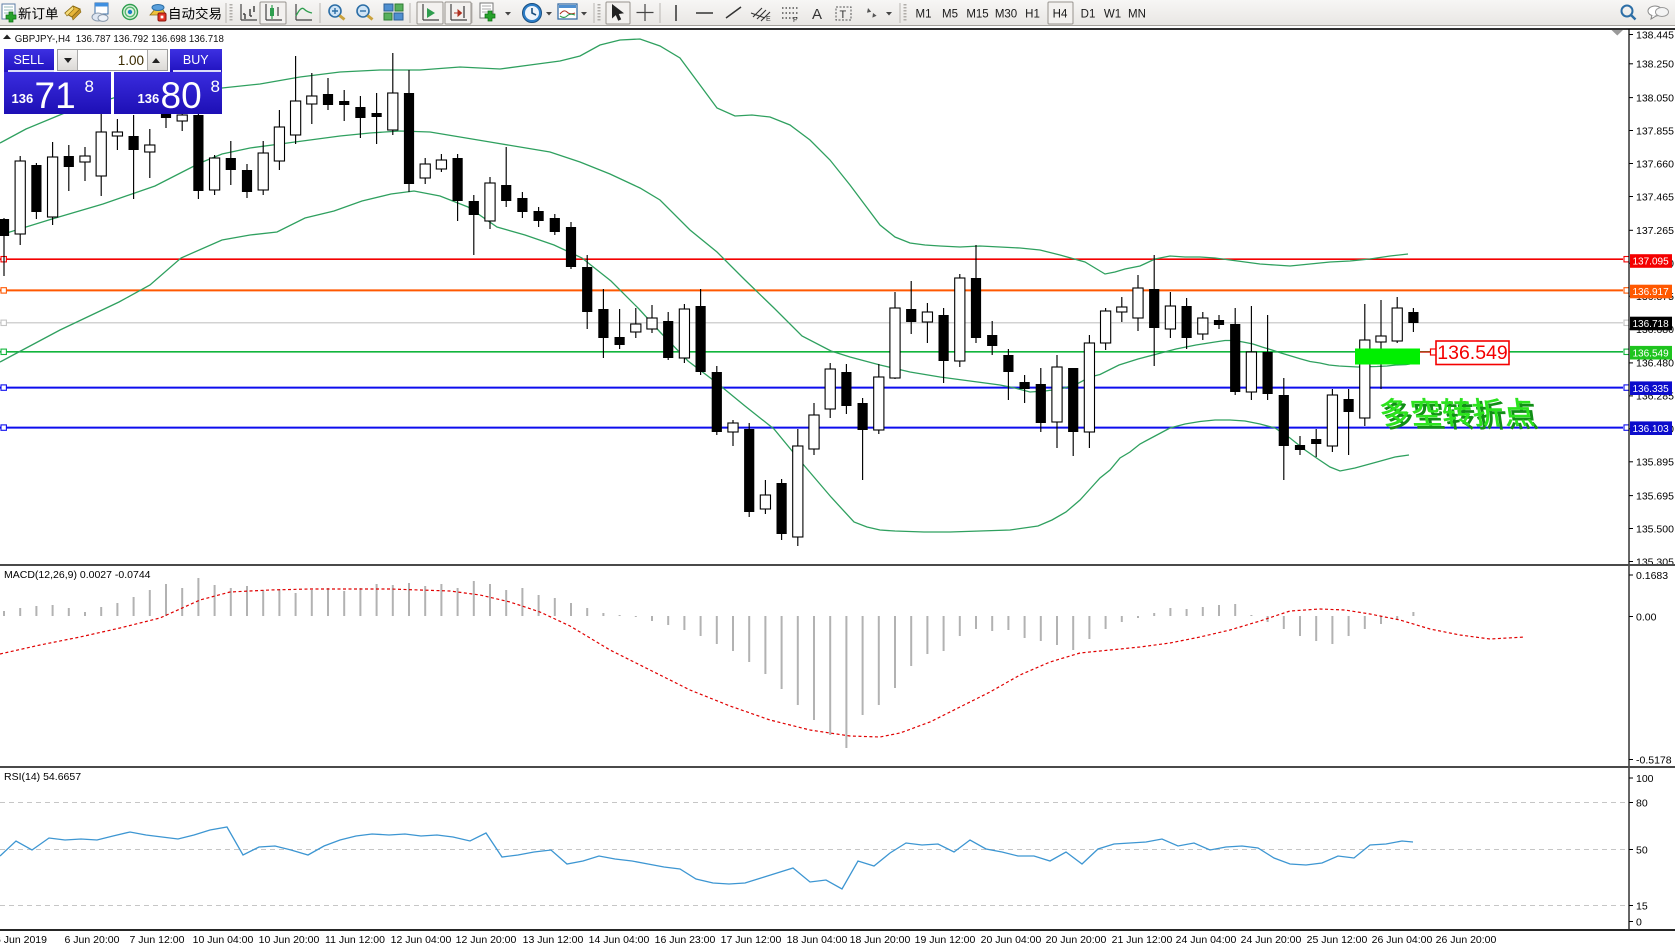 The image size is (1675, 948). What do you see at coordinates (817, 14) in the screenshot?
I see `svg-text: A` at bounding box center [817, 14].